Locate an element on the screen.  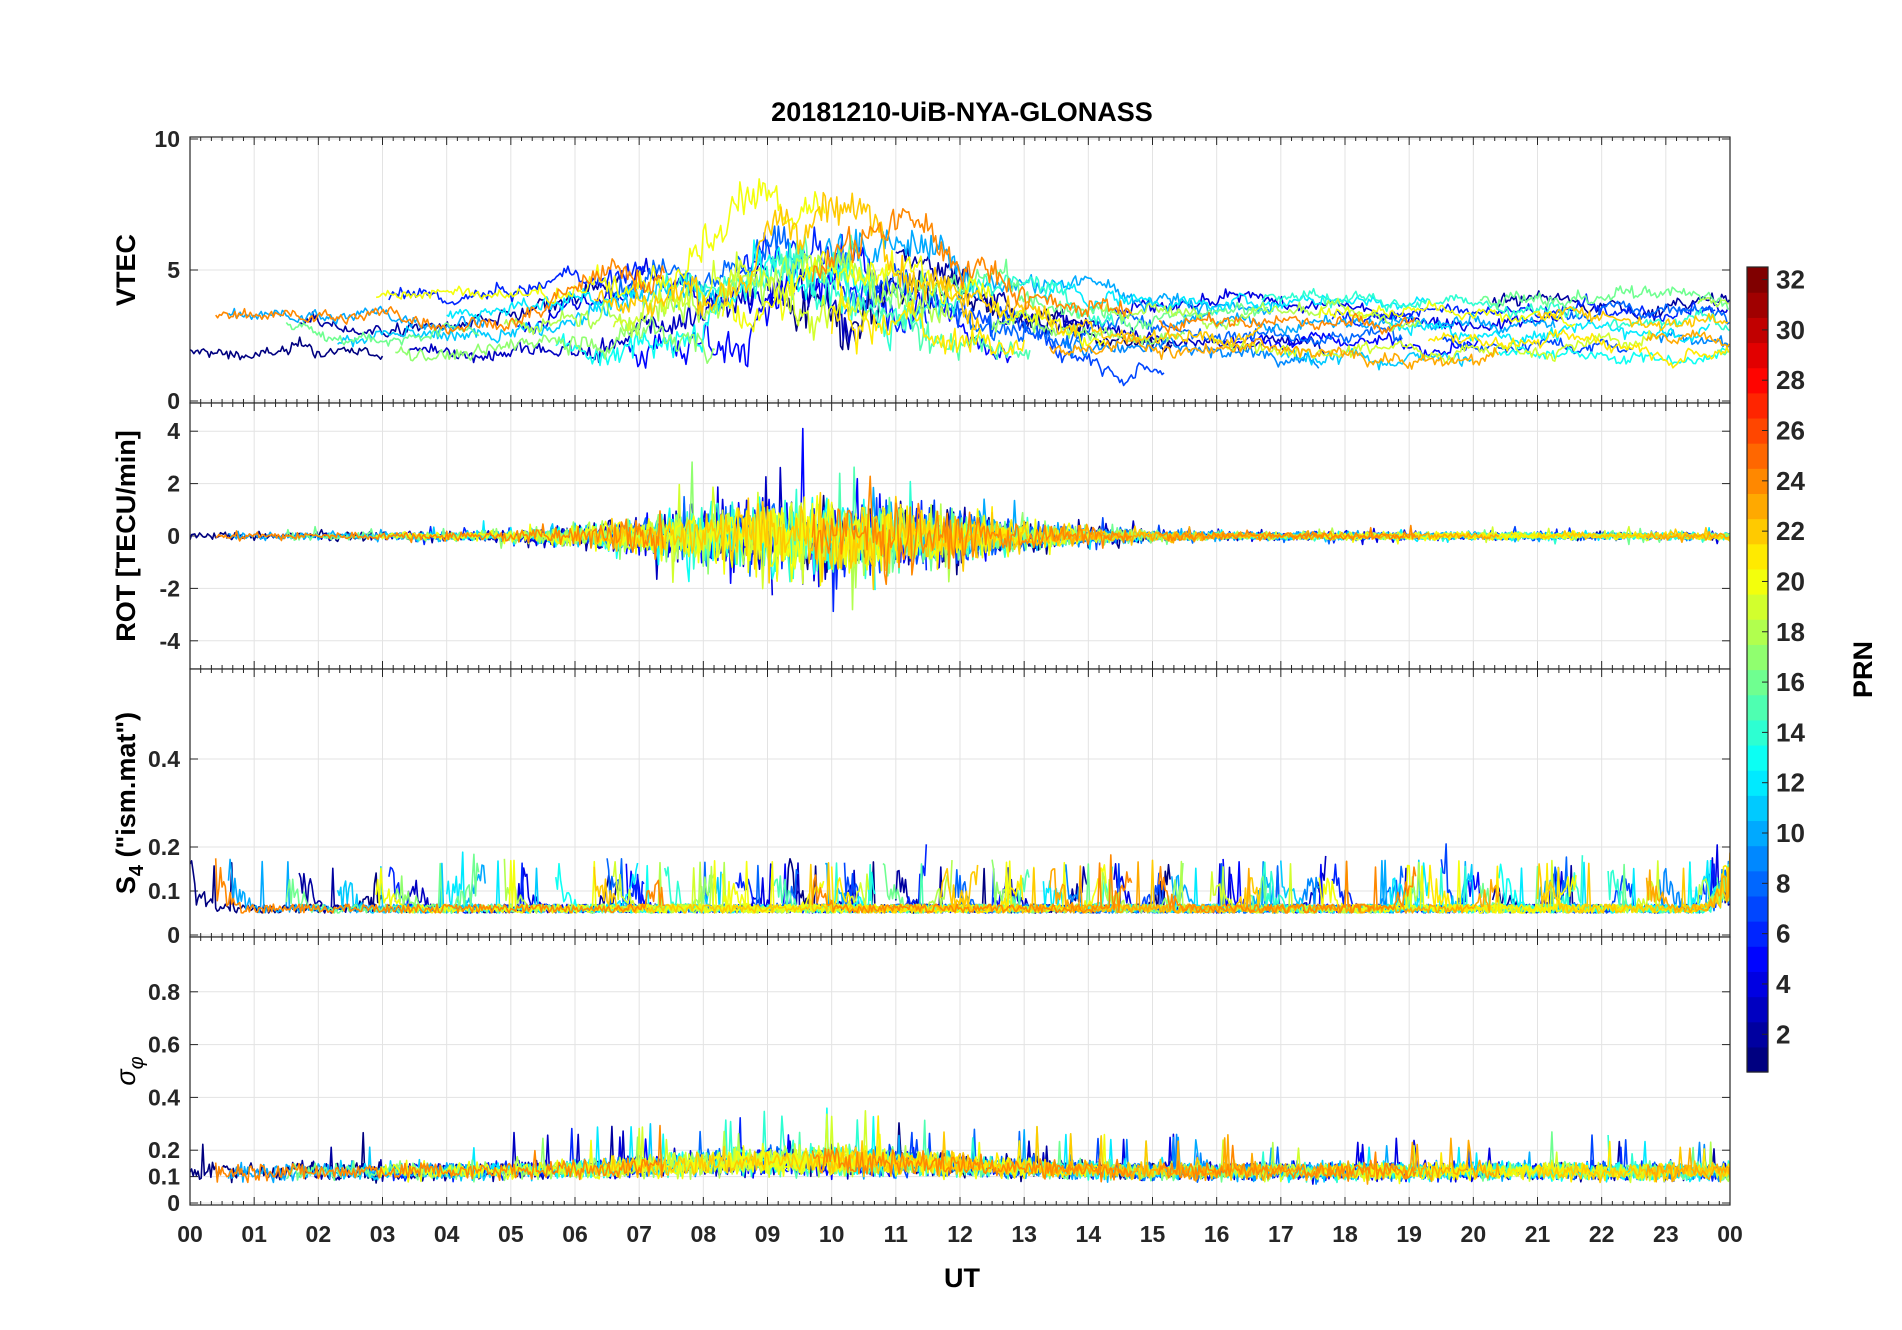
y-tick-label: -4 is located at coordinates (170, 641).